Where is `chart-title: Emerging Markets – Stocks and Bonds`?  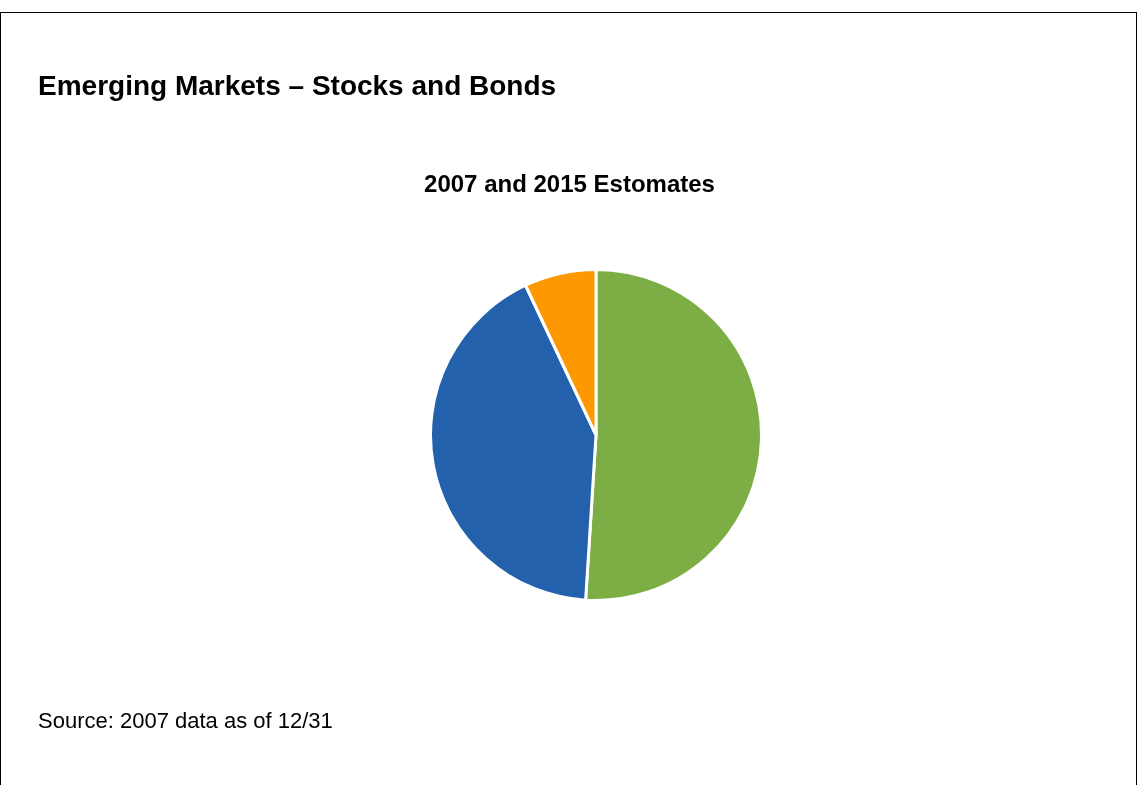
chart-title: Emerging Markets – Stocks and Bonds is located at coordinates (297, 86).